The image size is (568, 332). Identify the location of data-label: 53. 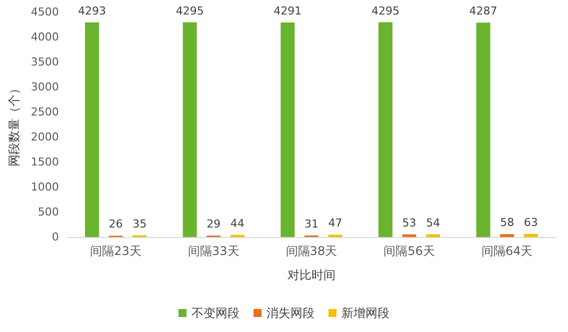
(409, 223).